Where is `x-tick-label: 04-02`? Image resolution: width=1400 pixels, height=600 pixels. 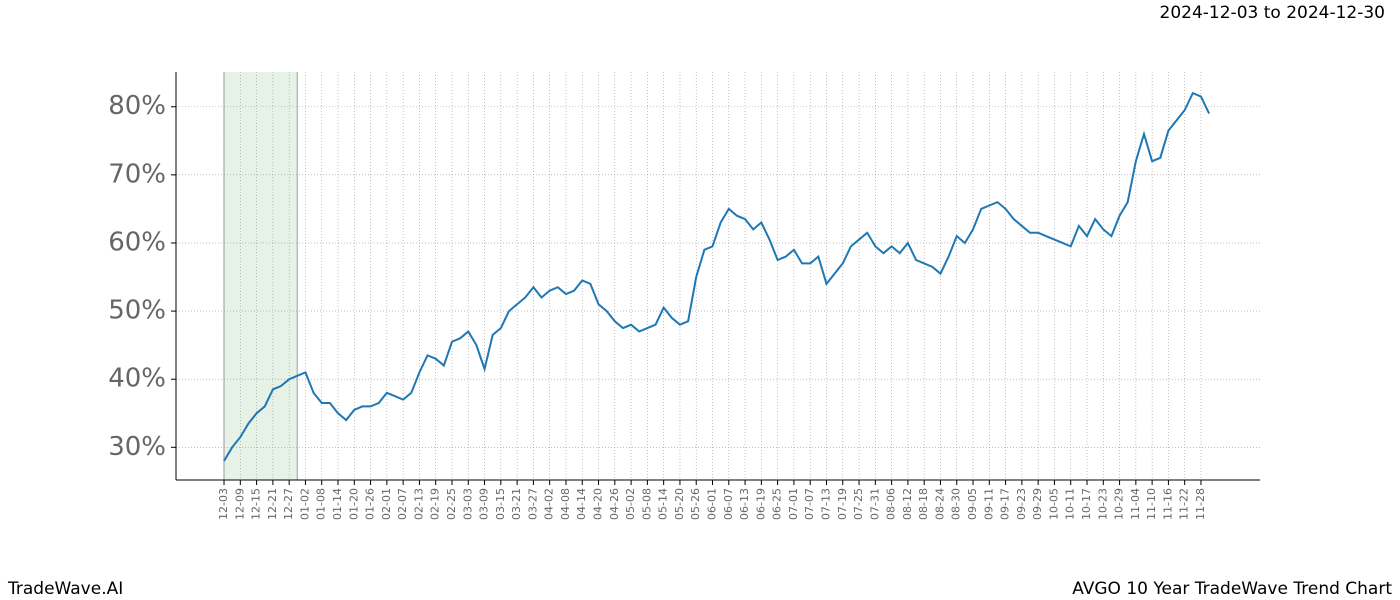
x-tick-label: 04-02 is located at coordinates (549, 504).